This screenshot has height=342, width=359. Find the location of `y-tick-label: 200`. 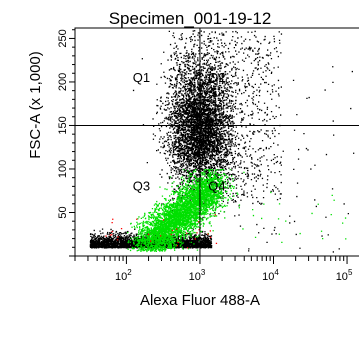

y-tick-label: 200 is located at coordinates (63, 82).